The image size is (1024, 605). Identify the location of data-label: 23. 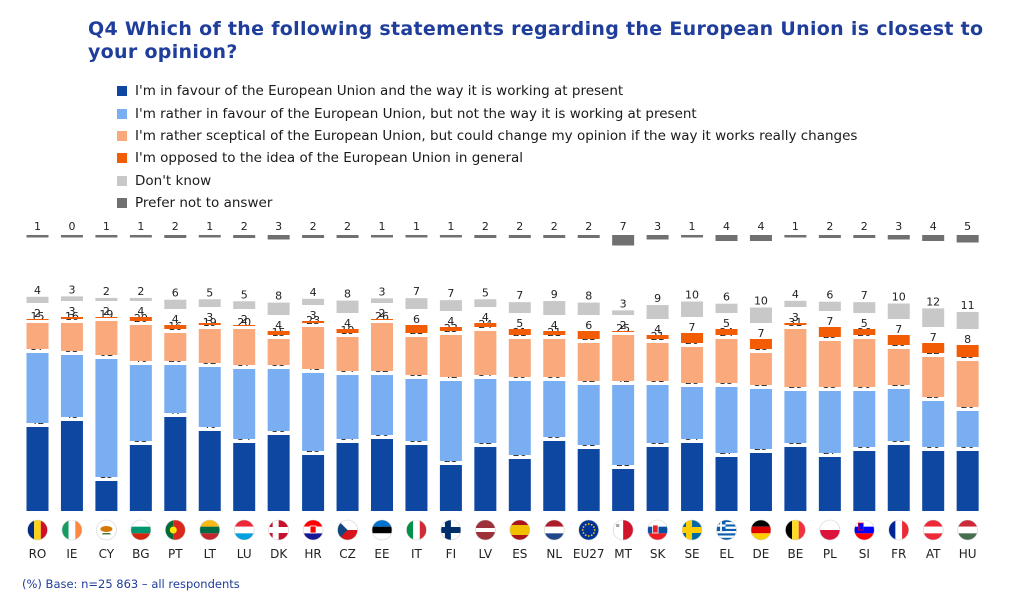
(313, 320).